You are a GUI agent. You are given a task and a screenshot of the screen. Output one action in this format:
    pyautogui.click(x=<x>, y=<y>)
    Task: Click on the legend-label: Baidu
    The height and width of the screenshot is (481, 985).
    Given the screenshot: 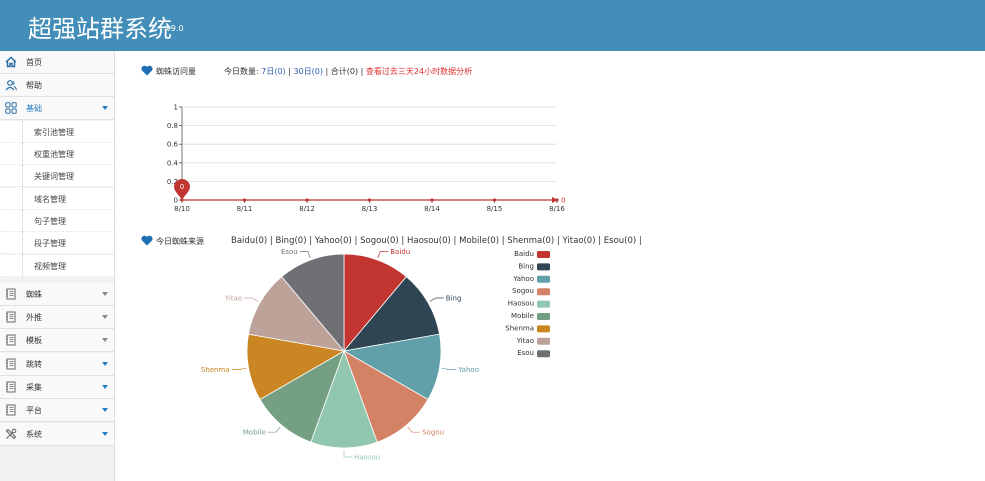 What is the action you would take?
    pyautogui.click(x=524, y=254)
    